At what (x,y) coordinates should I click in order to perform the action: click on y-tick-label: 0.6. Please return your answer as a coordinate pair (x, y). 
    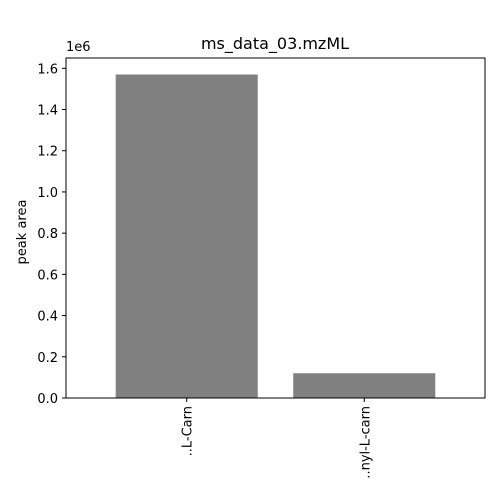
    Looking at the image, I should click on (47, 275).